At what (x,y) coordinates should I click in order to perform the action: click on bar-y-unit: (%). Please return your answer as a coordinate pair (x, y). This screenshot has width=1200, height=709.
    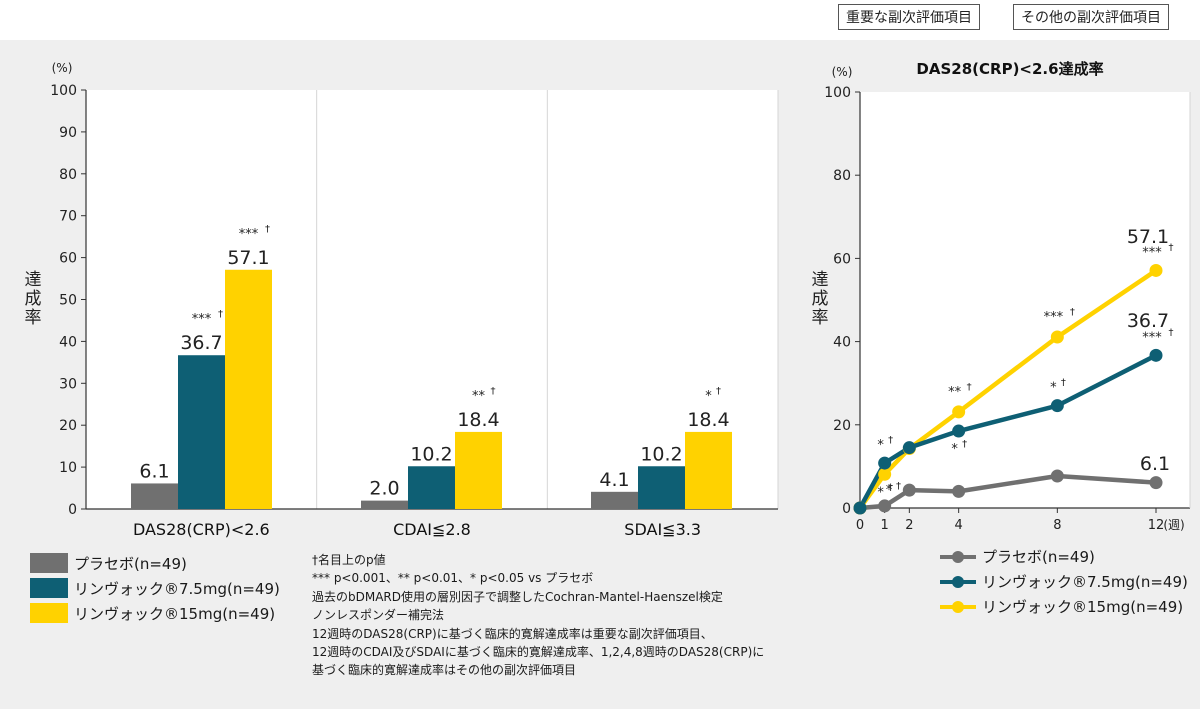
    Looking at the image, I should click on (62, 68).